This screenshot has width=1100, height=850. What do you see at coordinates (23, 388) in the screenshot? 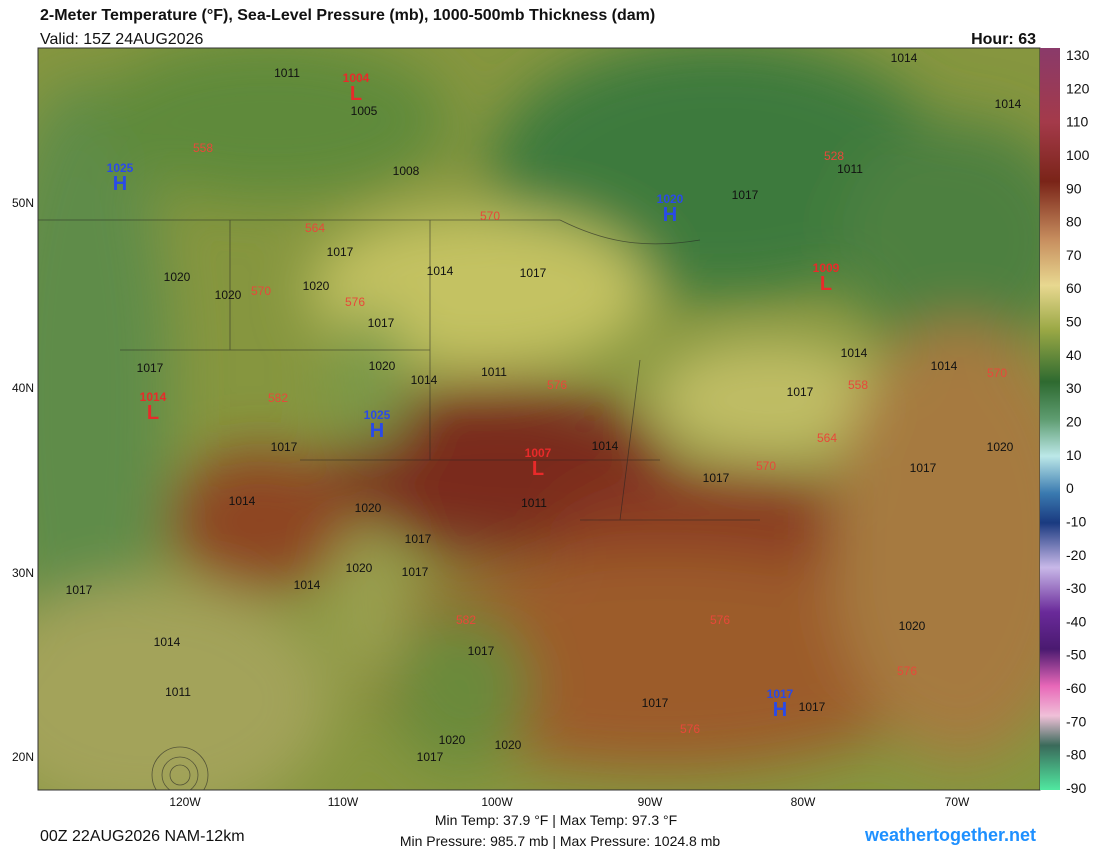
I see `latitude-label: 40N` at bounding box center [23, 388].